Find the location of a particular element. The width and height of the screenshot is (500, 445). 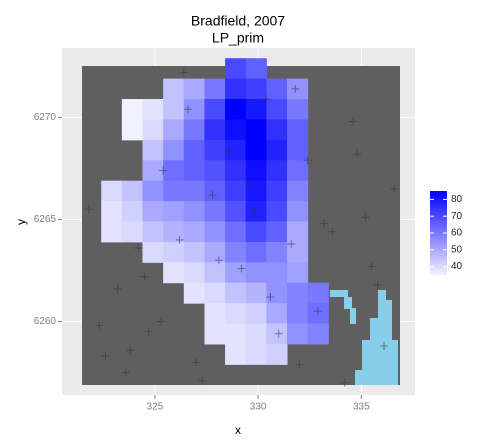

legend-label: 50 is located at coordinates (457, 249).